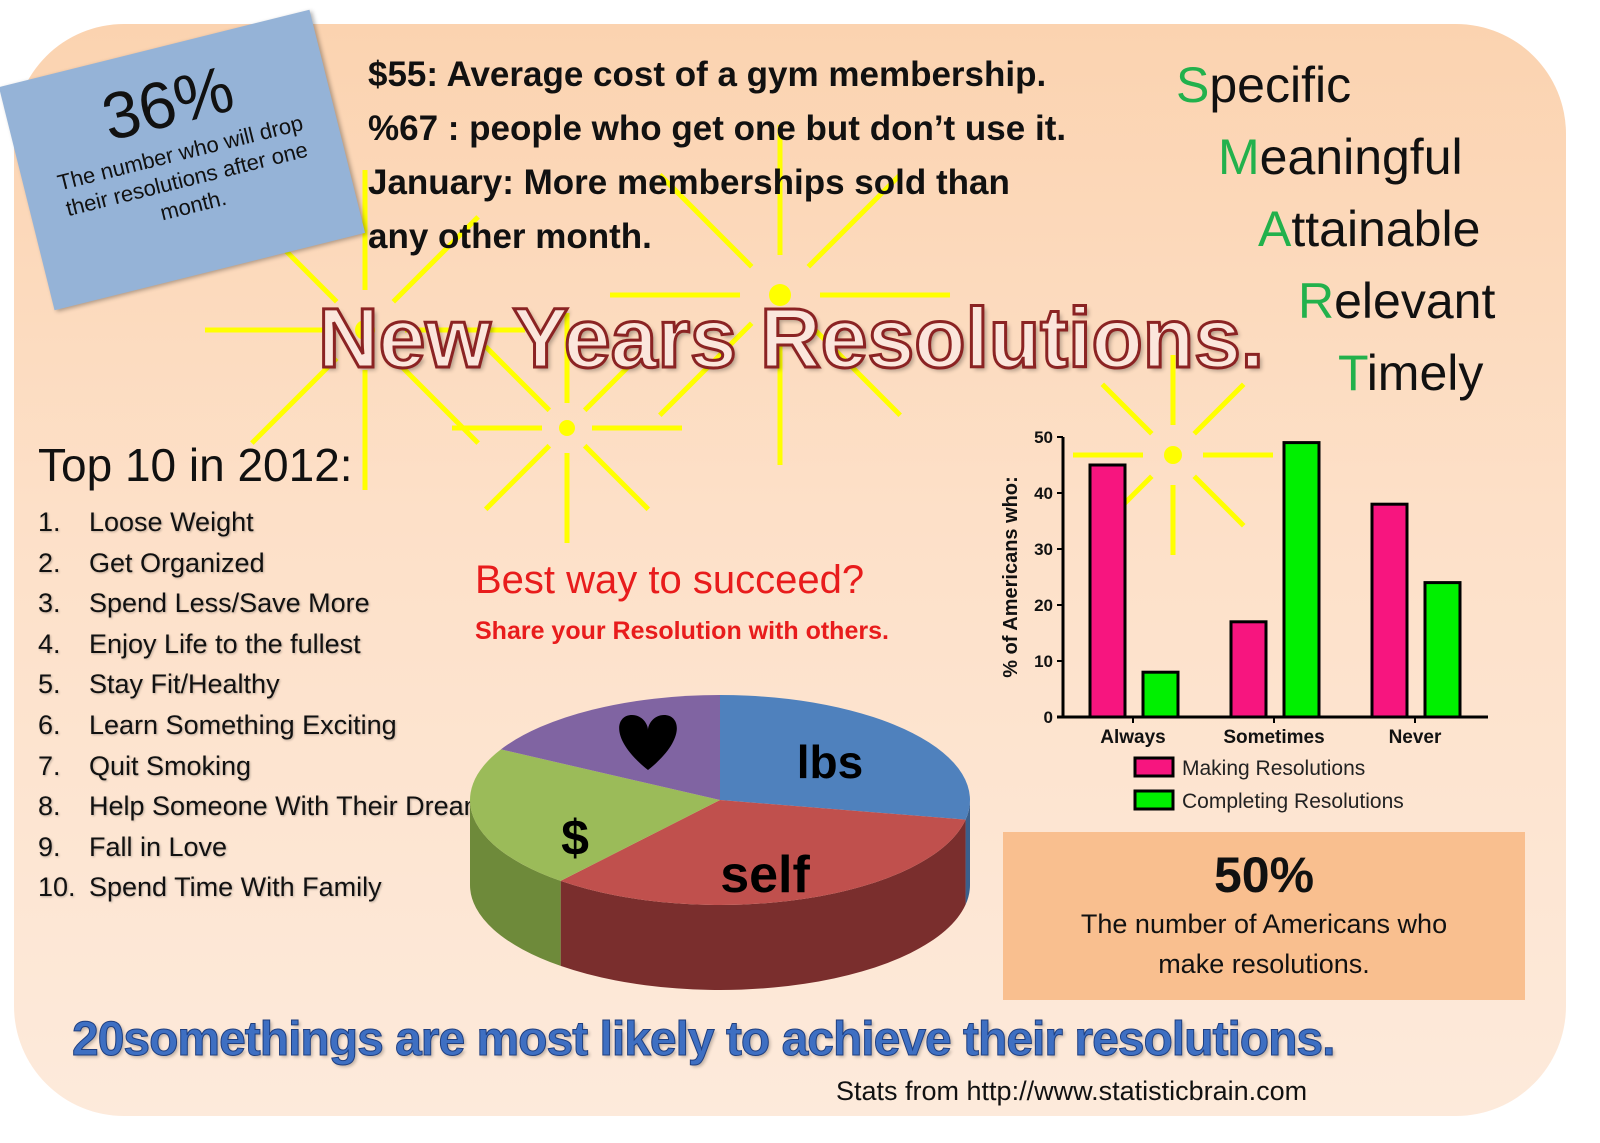 The height and width of the screenshot is (1143, 1600). I want to click on smart-attainable: Attainable, so click(1369, 229).